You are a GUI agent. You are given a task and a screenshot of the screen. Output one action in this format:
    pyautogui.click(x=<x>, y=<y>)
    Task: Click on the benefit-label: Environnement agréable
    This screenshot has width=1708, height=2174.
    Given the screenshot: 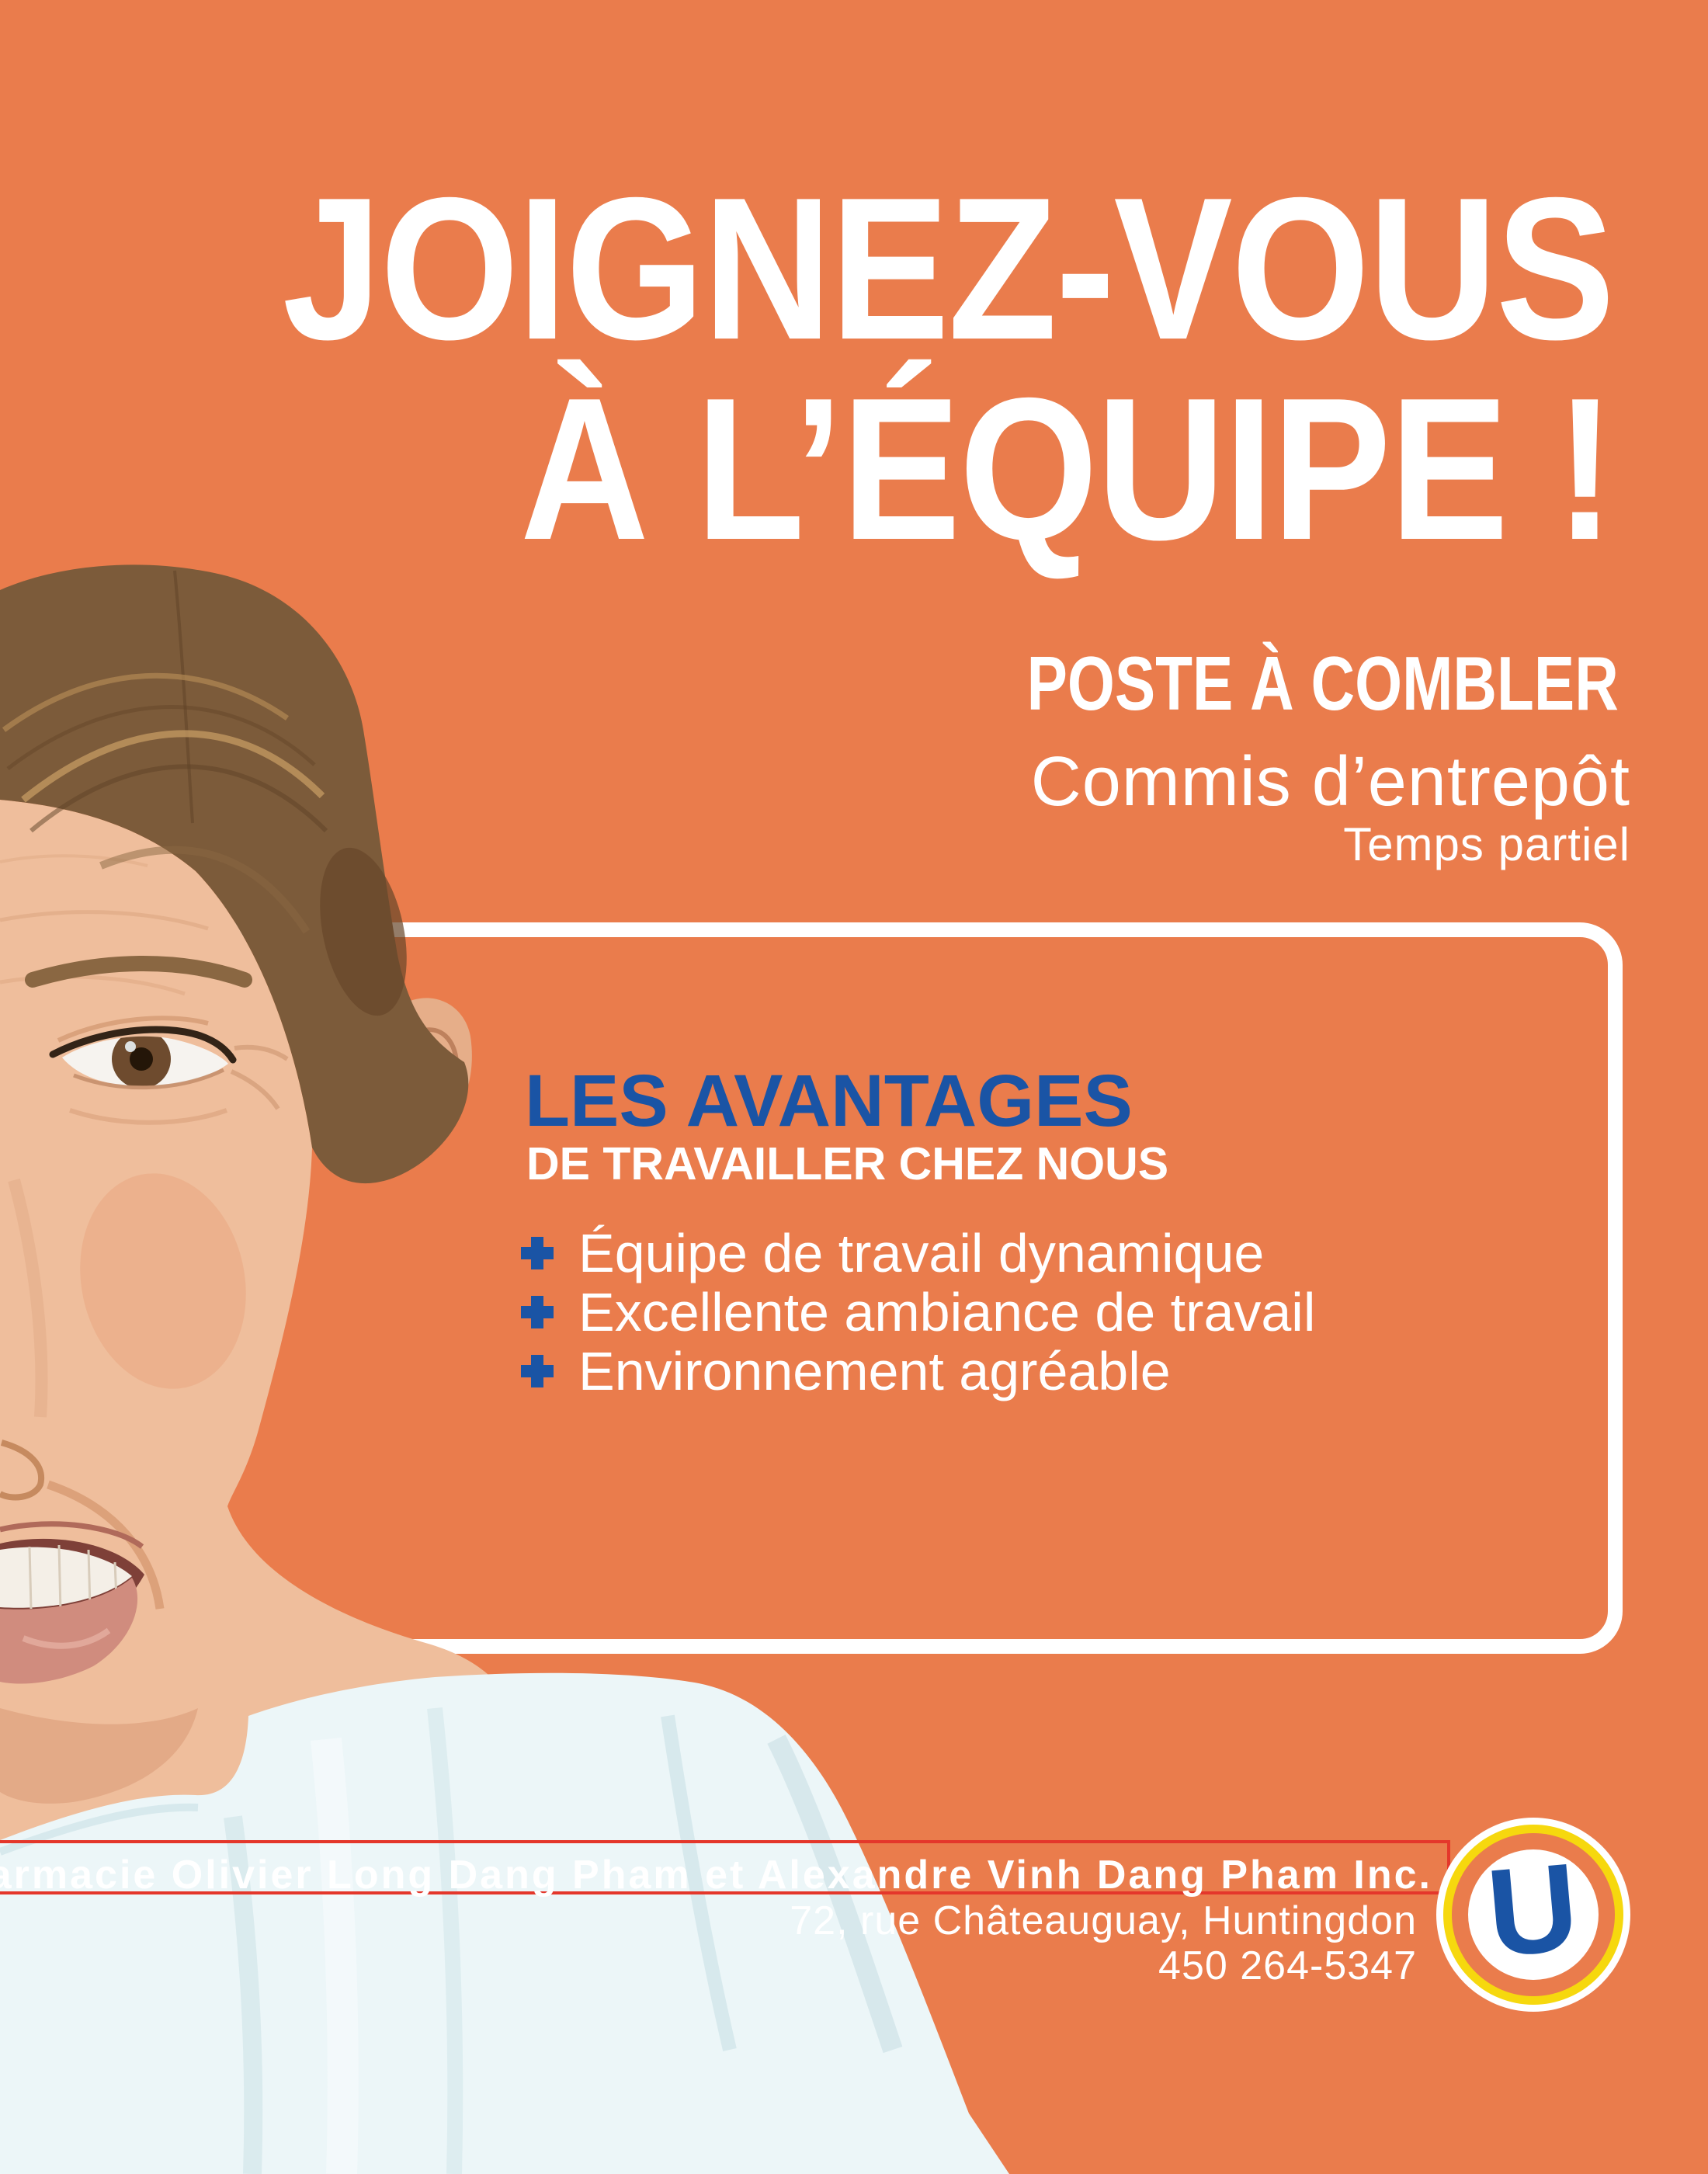 What is the action you would take?
    pyautogui.click(x=874, y=1371)
    